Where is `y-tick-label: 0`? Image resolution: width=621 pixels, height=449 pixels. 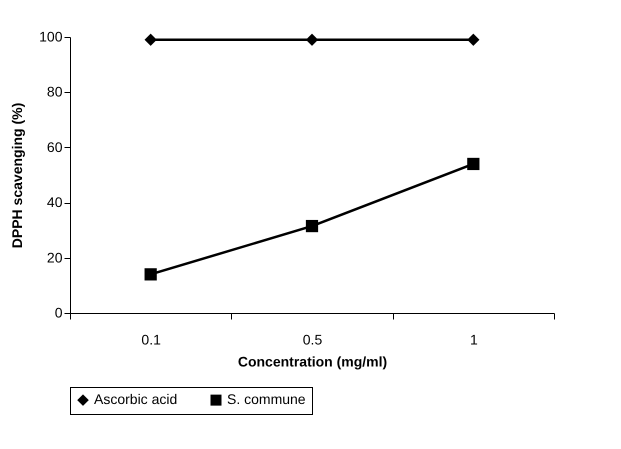 y-tick-label: 0 is located at coordinates (58, 312).